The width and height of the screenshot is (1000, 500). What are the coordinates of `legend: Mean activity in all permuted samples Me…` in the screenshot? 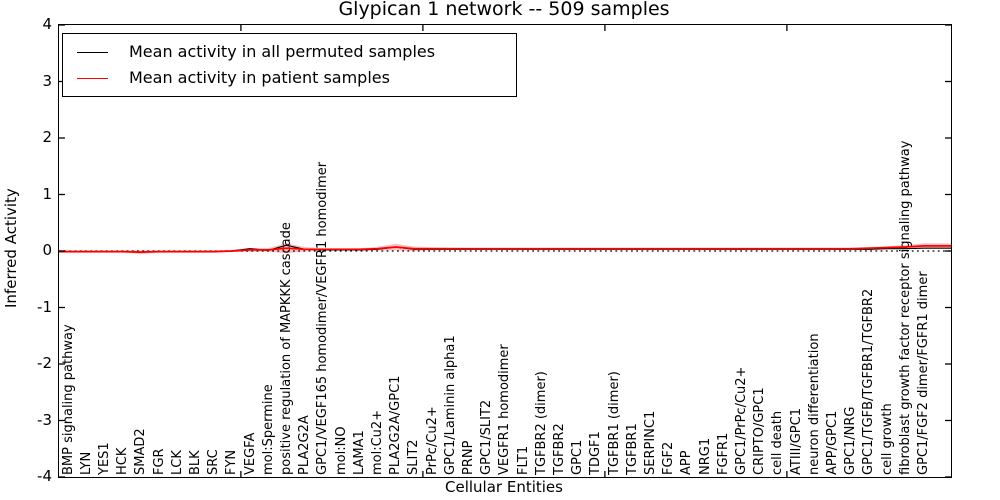 It's located at (289, 65).